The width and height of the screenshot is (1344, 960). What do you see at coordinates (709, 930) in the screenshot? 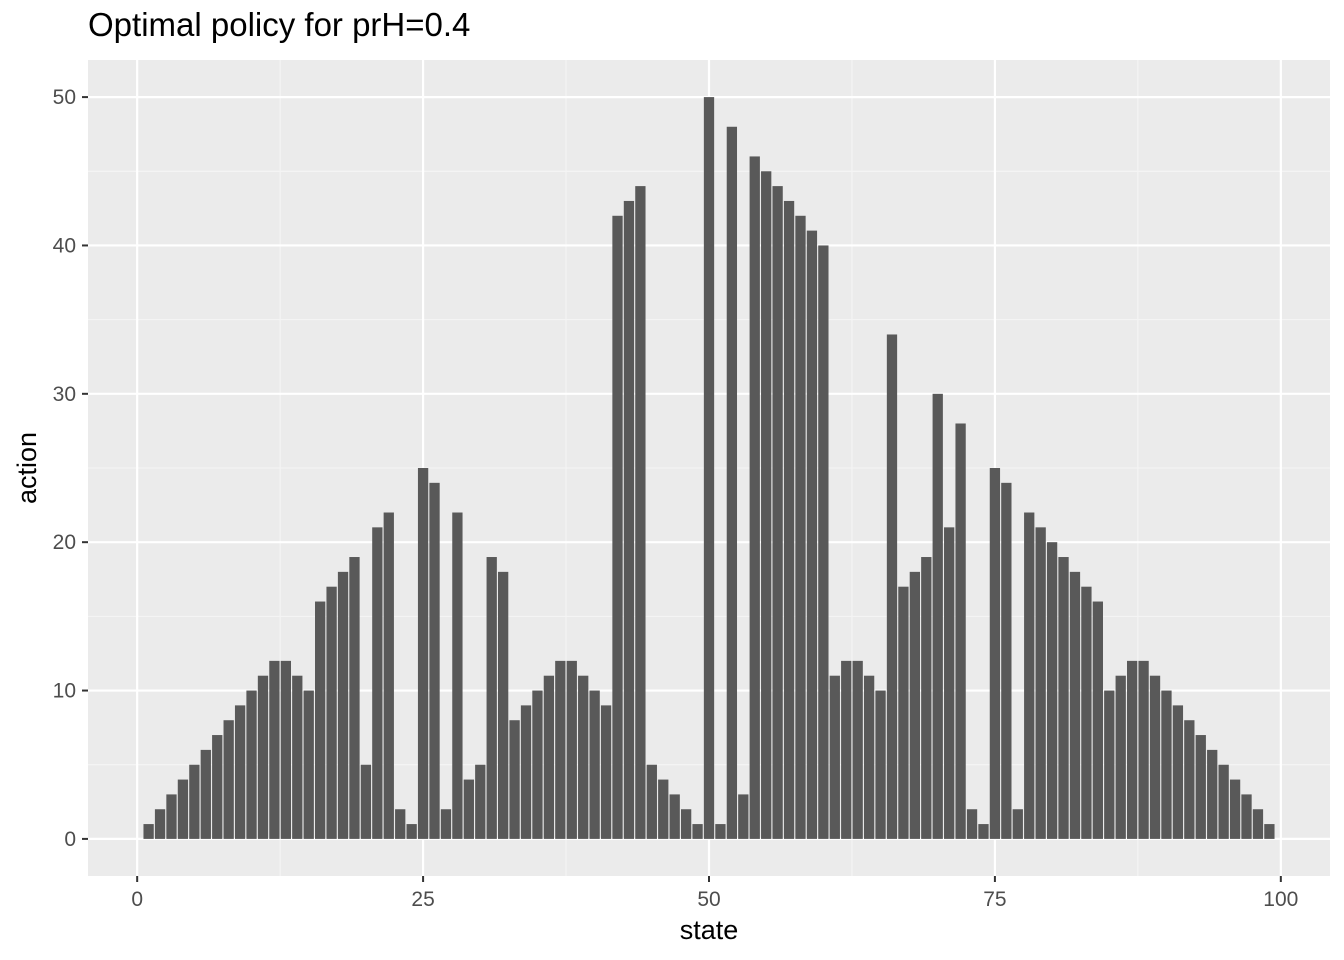
I see `x-axis-title: state` at bounding box center [709, 930].